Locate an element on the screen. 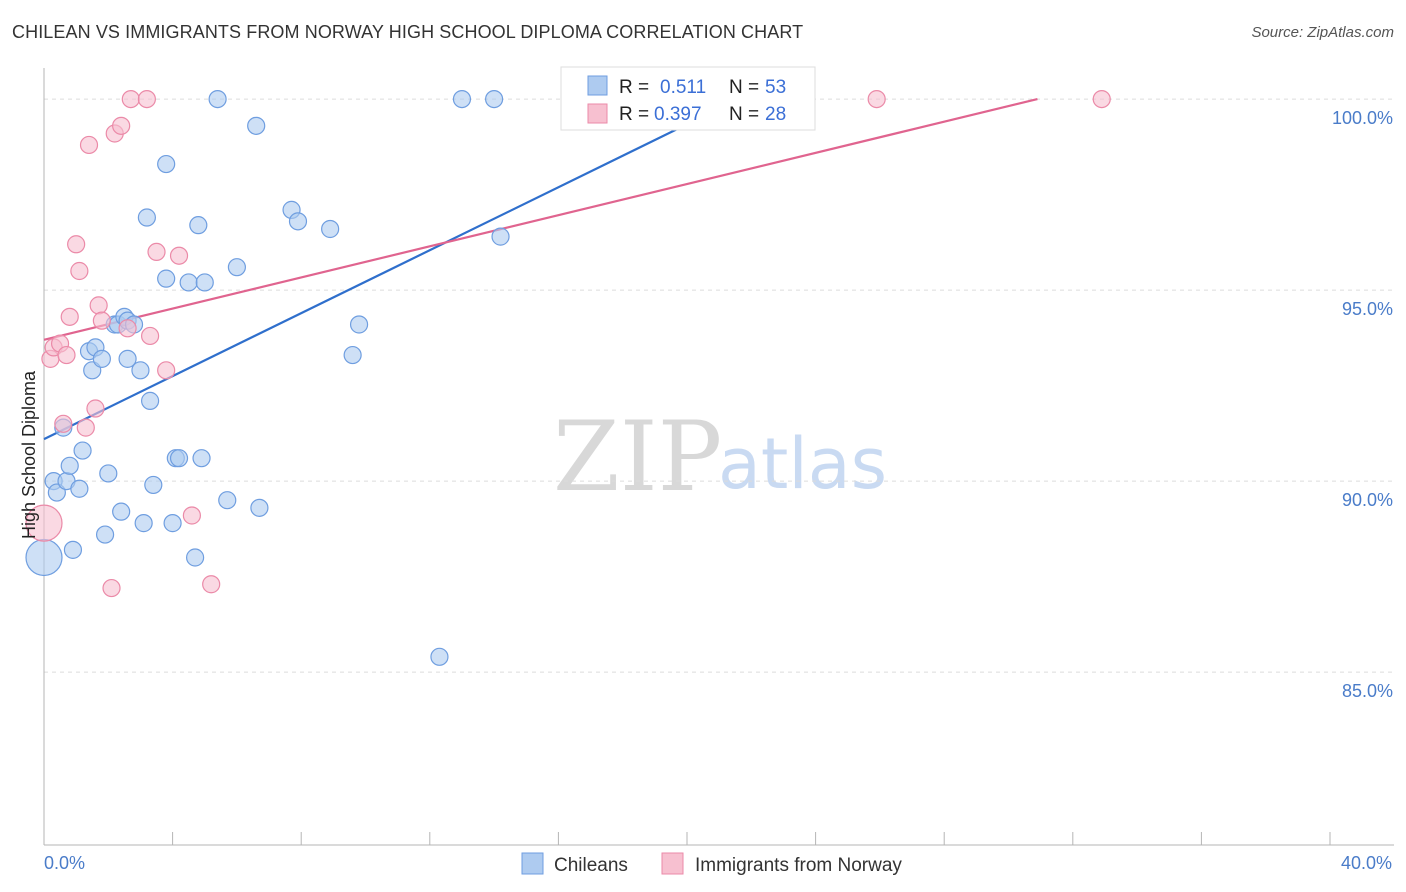 Image resolution: width=1406 pixels, height=892 pixels. stats-legend: R = 0.511 N = 53 R = 0.397 N = 28 is located at coordinates (688, 98).